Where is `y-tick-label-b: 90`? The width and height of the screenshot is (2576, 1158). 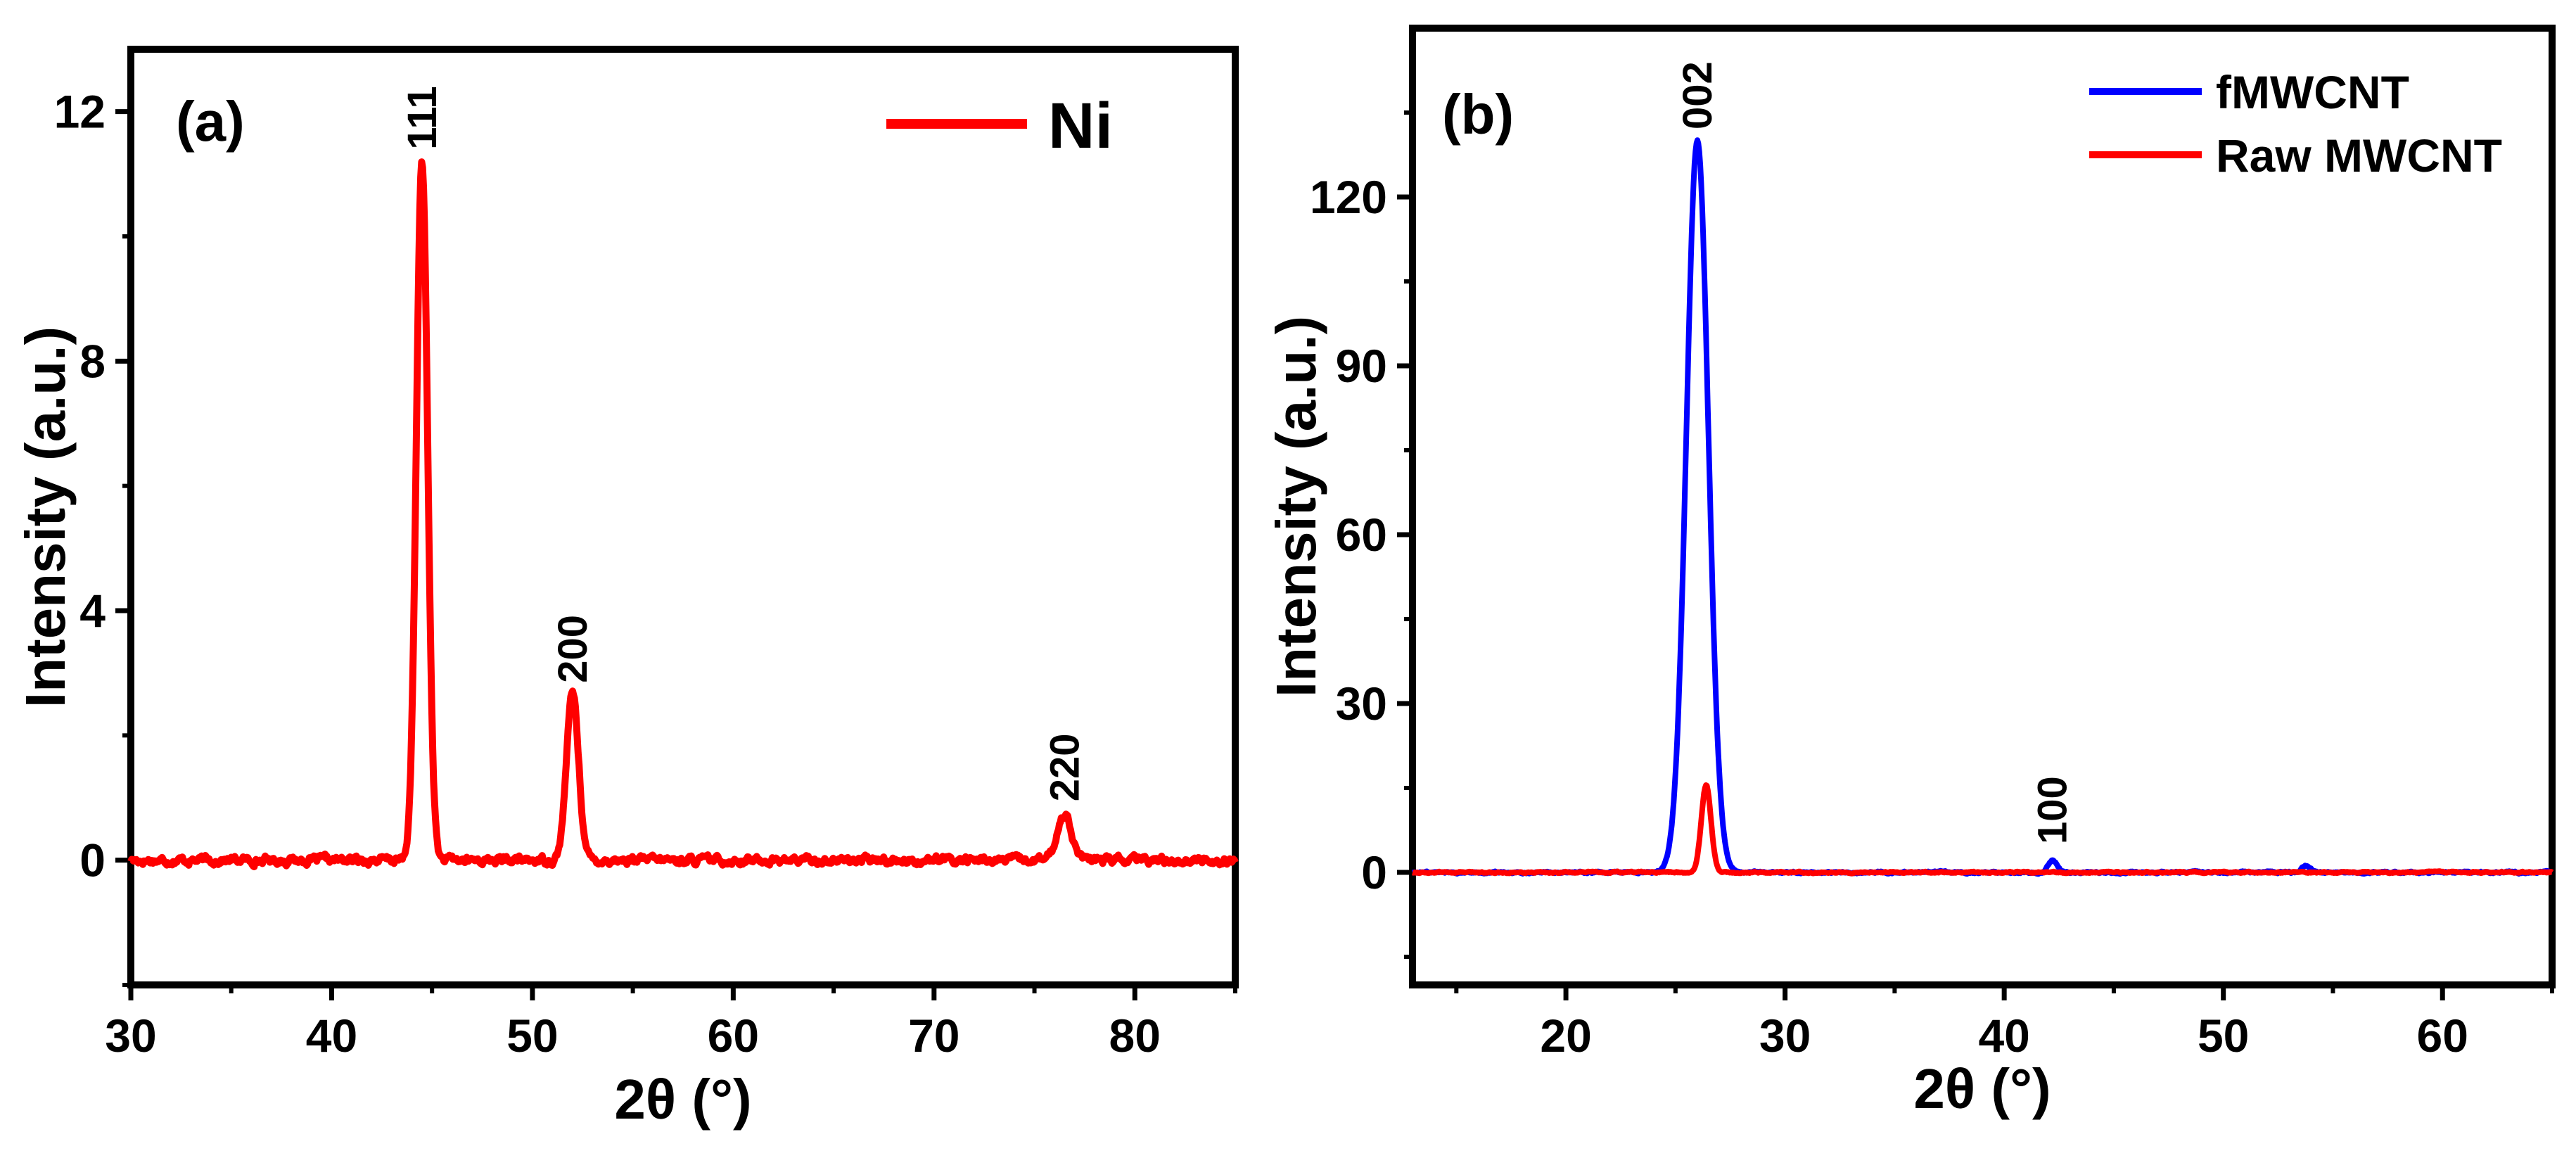
y-tick-label-b: 90 is located at coordinates (1361, 366).